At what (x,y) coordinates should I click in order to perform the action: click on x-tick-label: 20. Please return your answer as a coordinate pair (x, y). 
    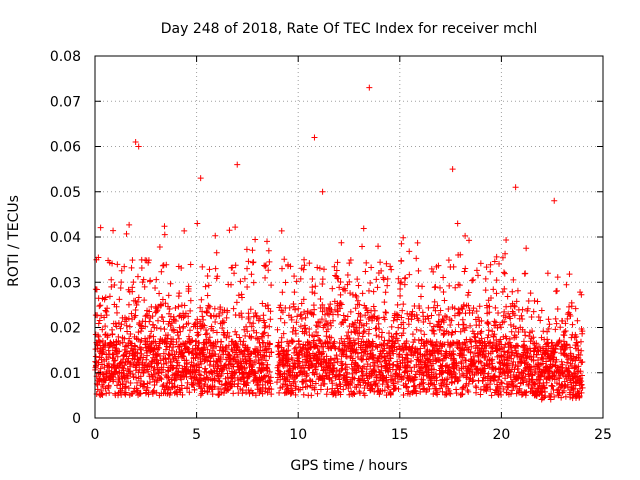
    Looking at the image, I should click on (501, 435).